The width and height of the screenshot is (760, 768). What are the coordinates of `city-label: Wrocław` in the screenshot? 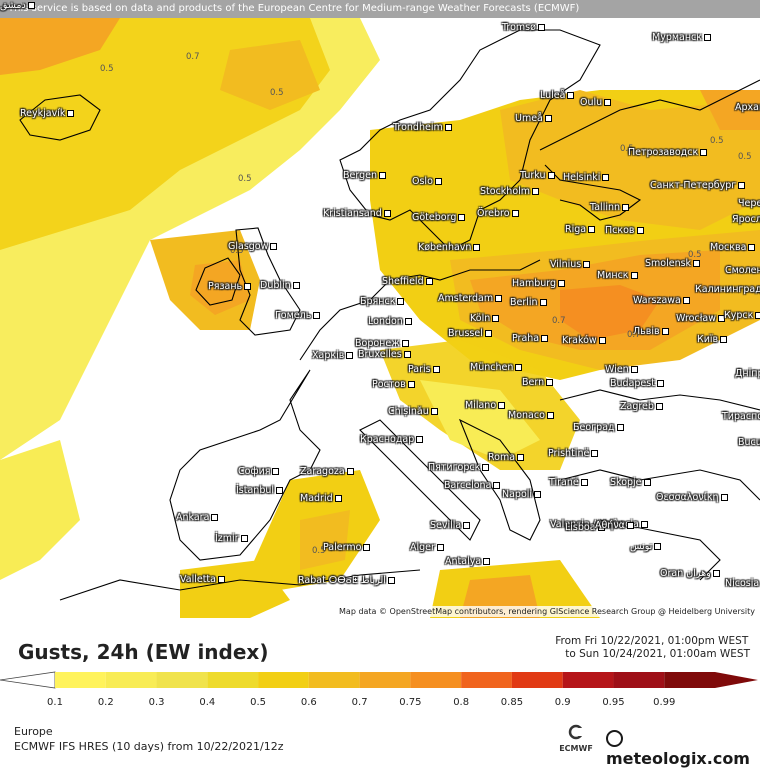 It's located at (700, 318).